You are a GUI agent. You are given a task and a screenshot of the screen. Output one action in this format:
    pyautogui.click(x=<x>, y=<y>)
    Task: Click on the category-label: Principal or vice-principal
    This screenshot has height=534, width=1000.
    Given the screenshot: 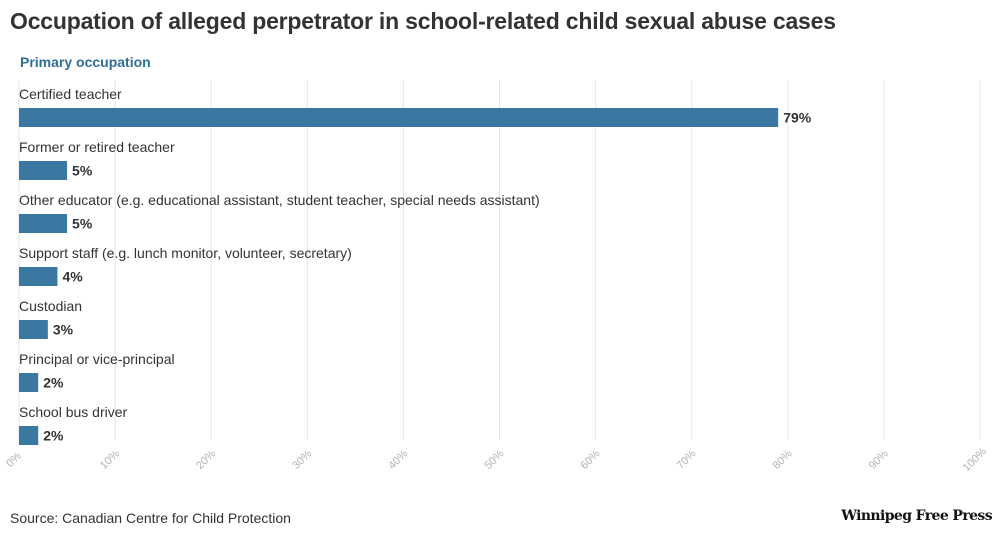 What is the action you would take?
    pyautogui.click(x=97, y=359)
    